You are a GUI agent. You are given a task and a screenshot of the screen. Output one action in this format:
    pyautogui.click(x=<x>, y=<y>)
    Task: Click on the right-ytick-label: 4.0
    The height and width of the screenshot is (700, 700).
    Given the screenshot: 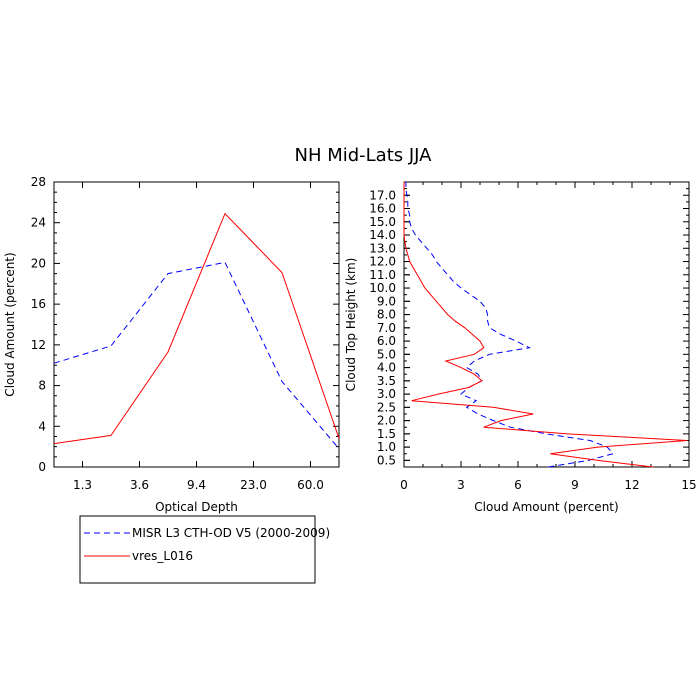 What is the action you would take?
    pyautogui.click(x=386, y=368)
    